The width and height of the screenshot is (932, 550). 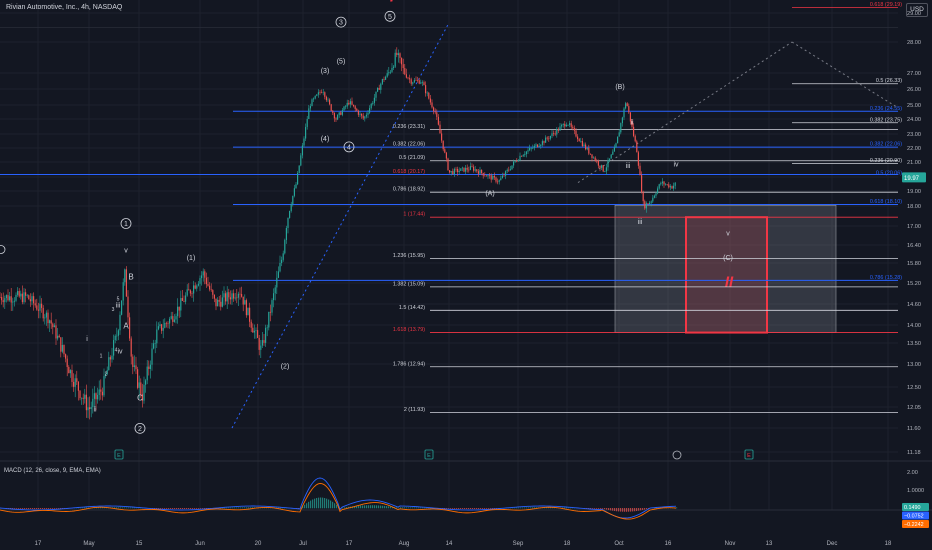 What do you see at coordinates (725, 268) in the screenshot?
I see `target-zone` at bounding box center [725, 268].